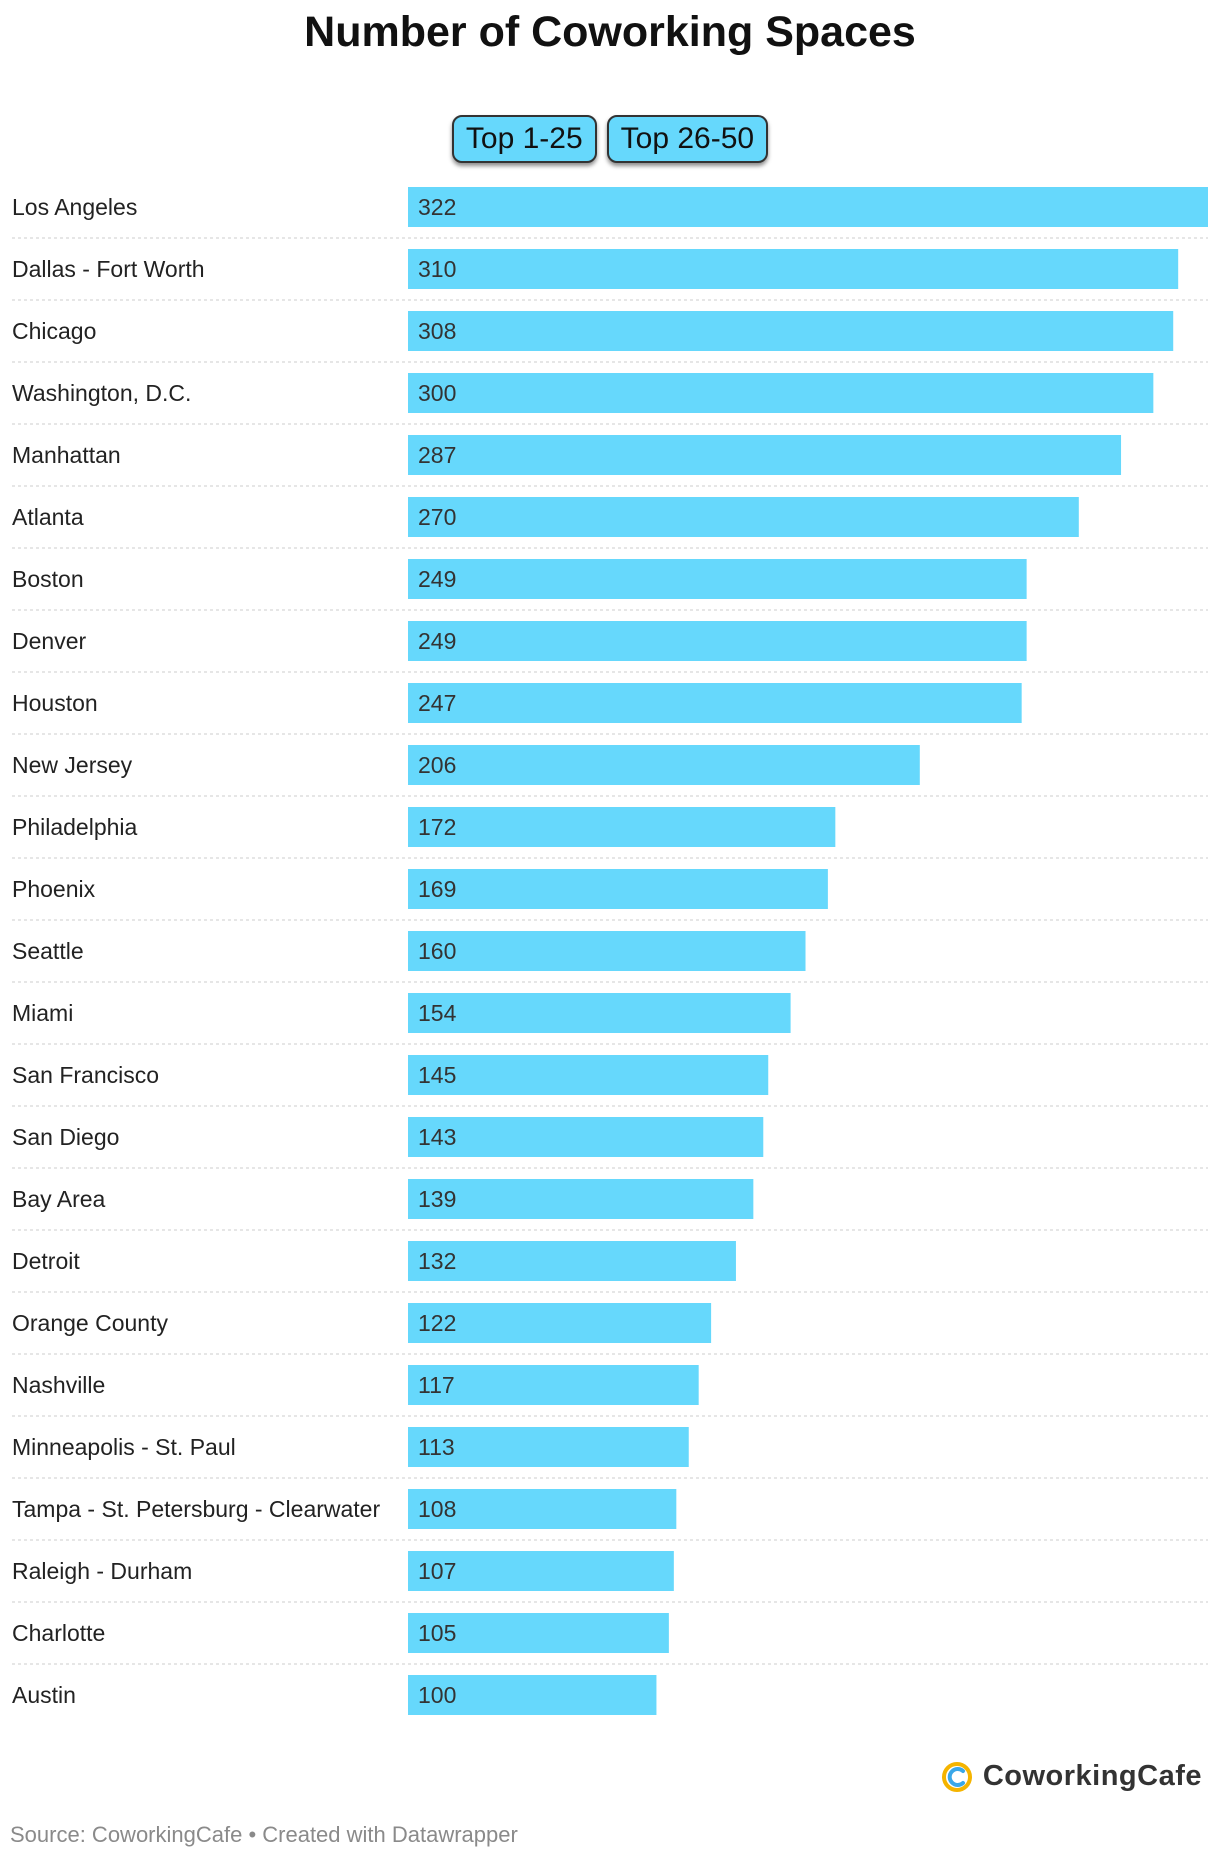 The width and height of the screenshot is (1220, 1856). I want to click on value-label: 117, so click(436, 1385).